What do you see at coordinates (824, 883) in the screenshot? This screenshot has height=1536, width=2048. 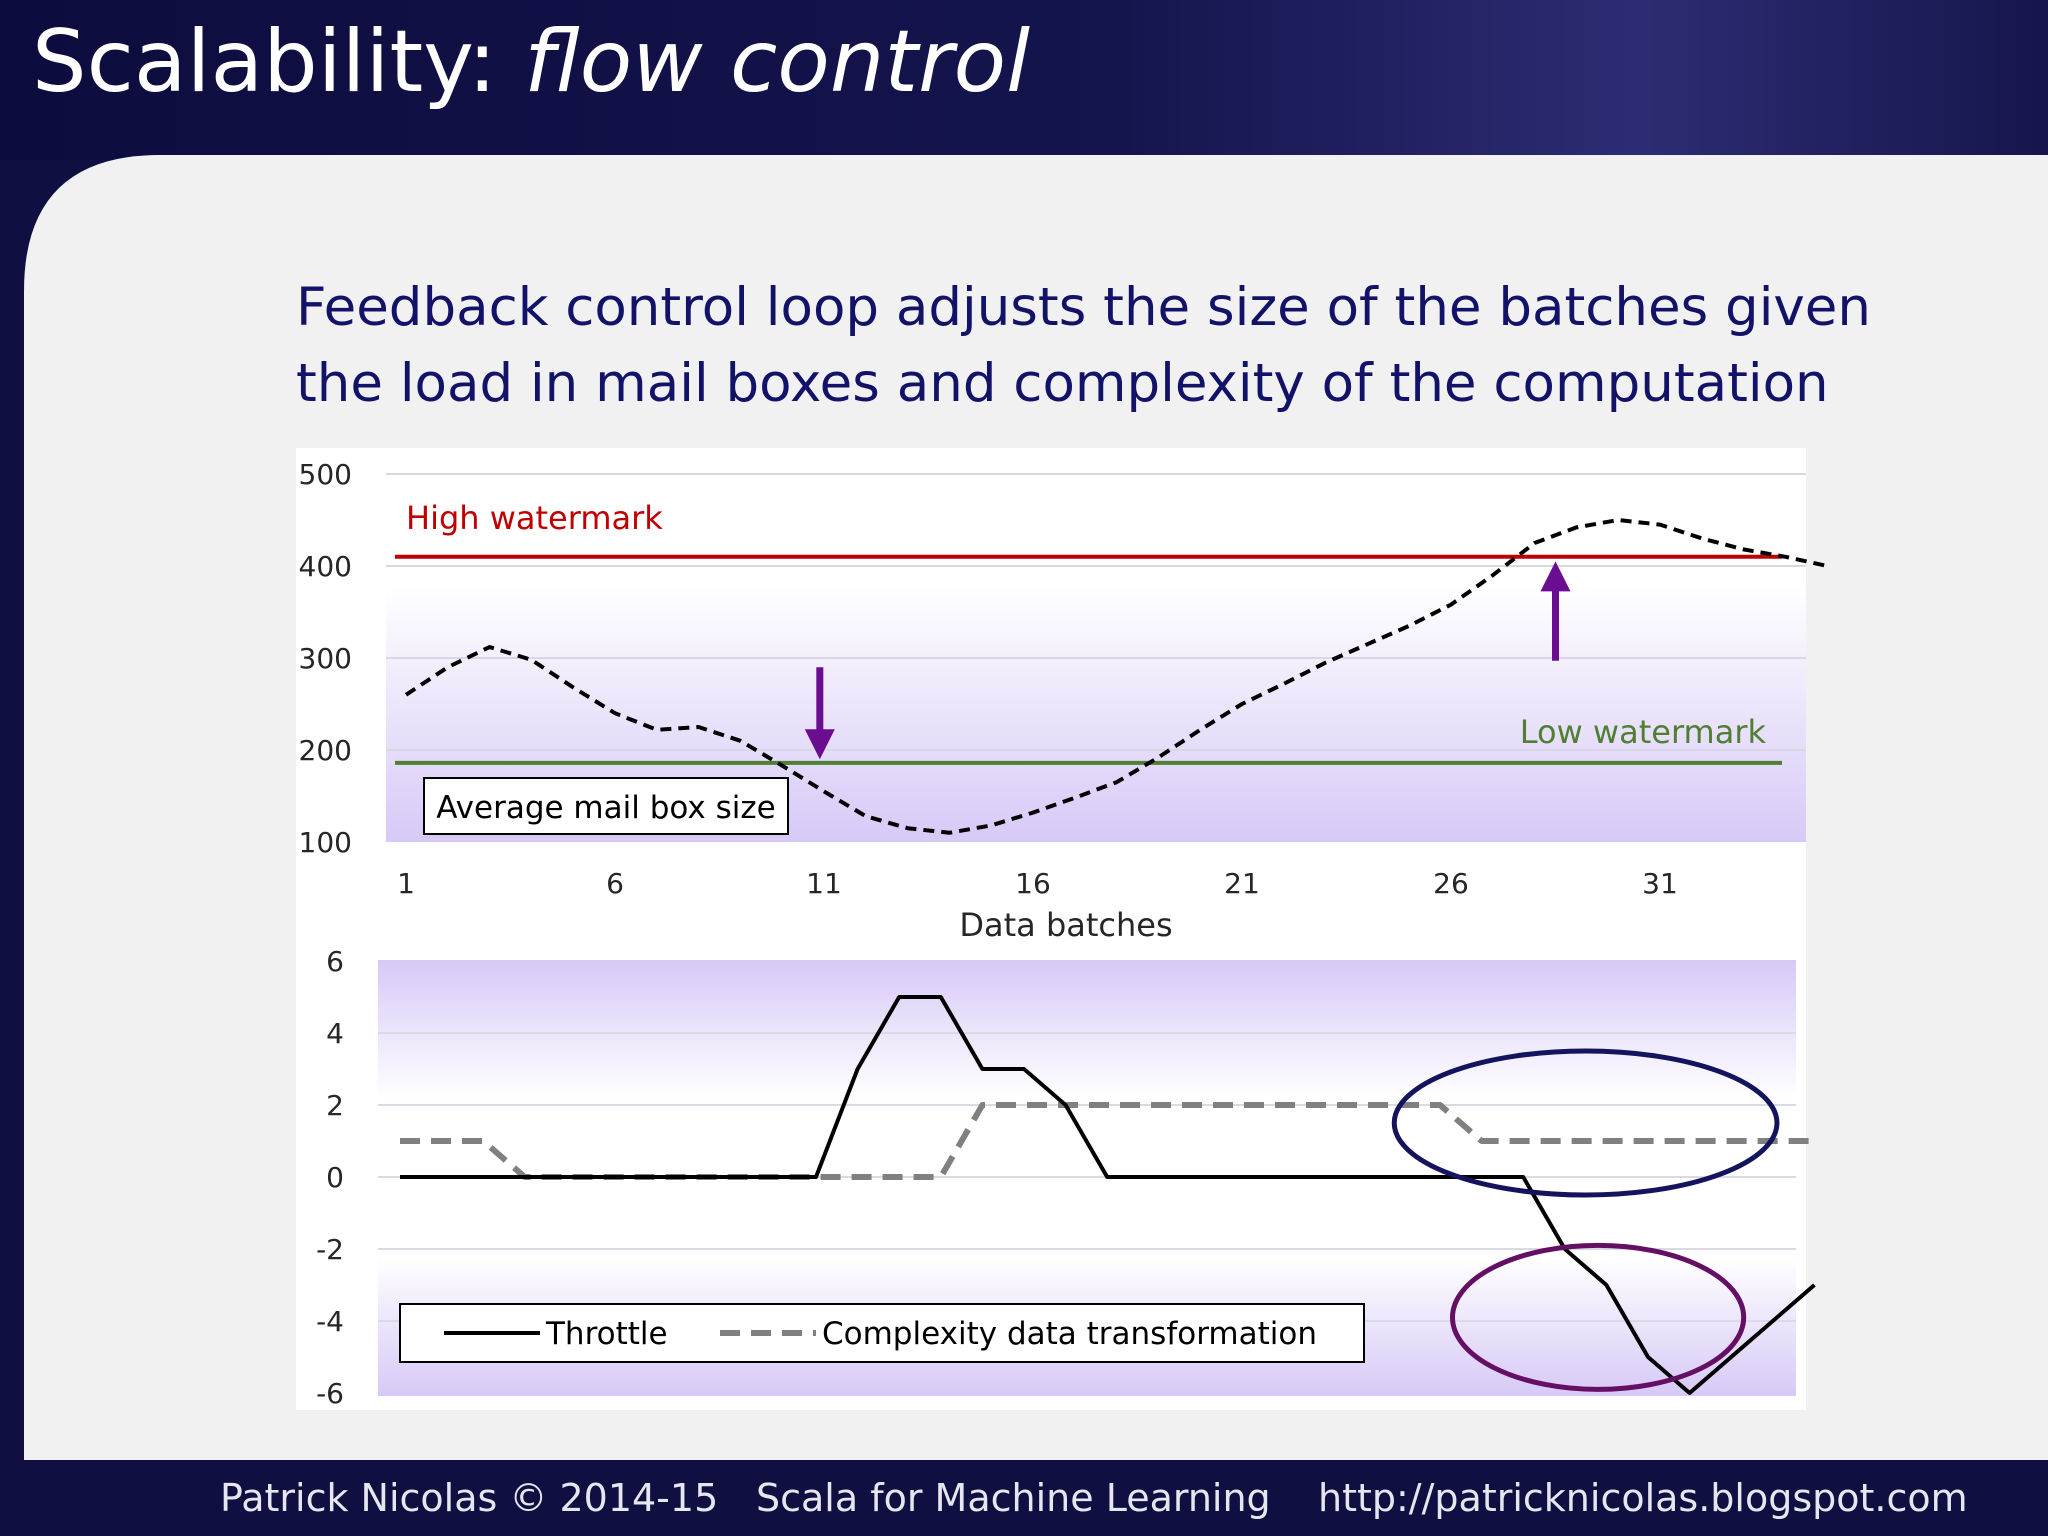 I see `x-tick-label: 11` at bounding box center [824, 883].